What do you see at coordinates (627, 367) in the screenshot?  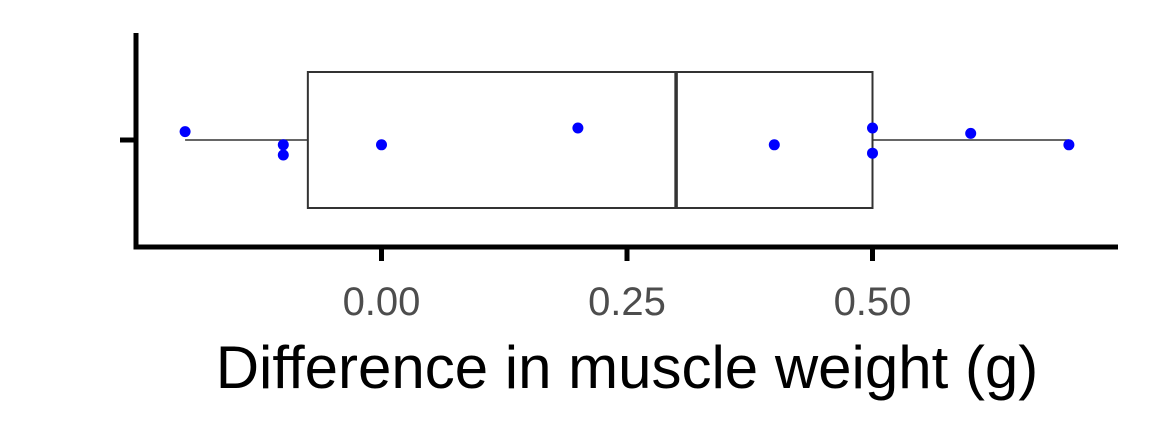 I see `x-axis-title: Difference in muscle weight (g)` at bounding box center [627, 367].